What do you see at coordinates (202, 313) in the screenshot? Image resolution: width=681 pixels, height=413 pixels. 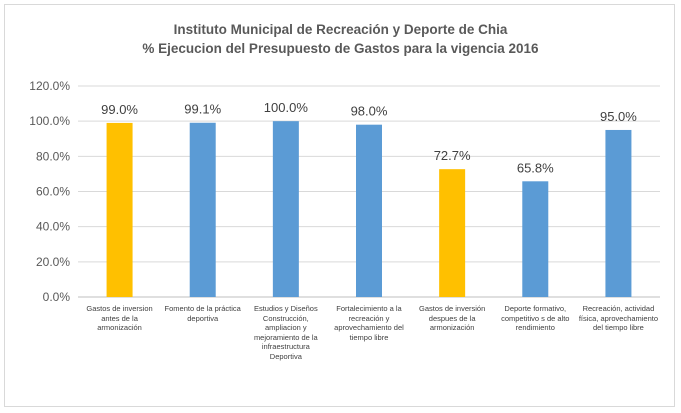 I see `x-tick-label: Fomento de la práctica deportiva` at bounding box center [202, 313].